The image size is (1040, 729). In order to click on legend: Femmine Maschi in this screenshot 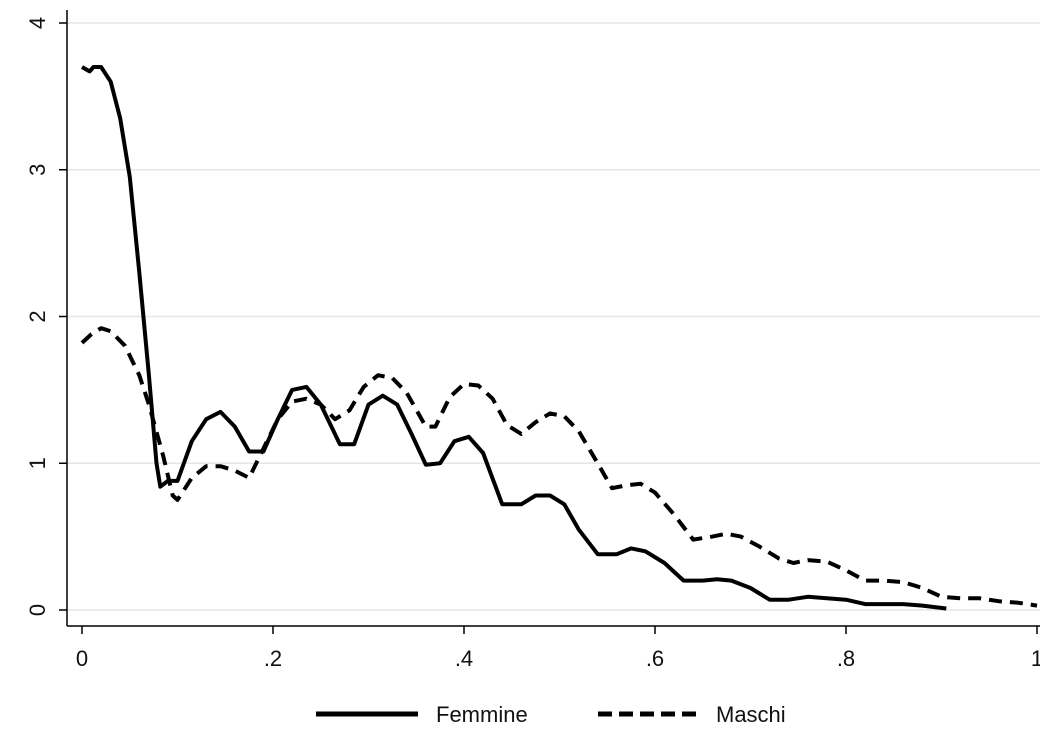, I will do `click(551, 714)`.